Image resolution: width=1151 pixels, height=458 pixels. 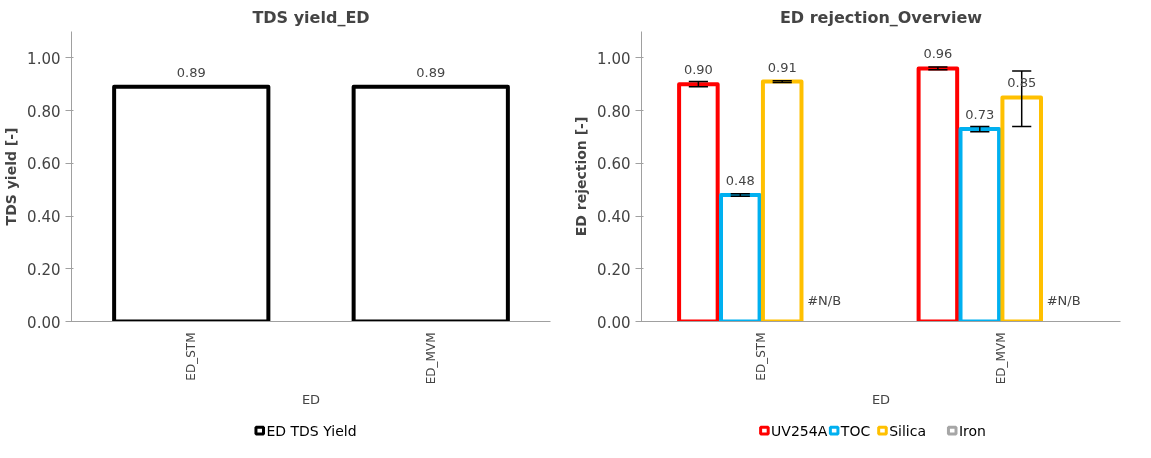 I want to click on legend-label: TOC, so click(x=855, y=430).